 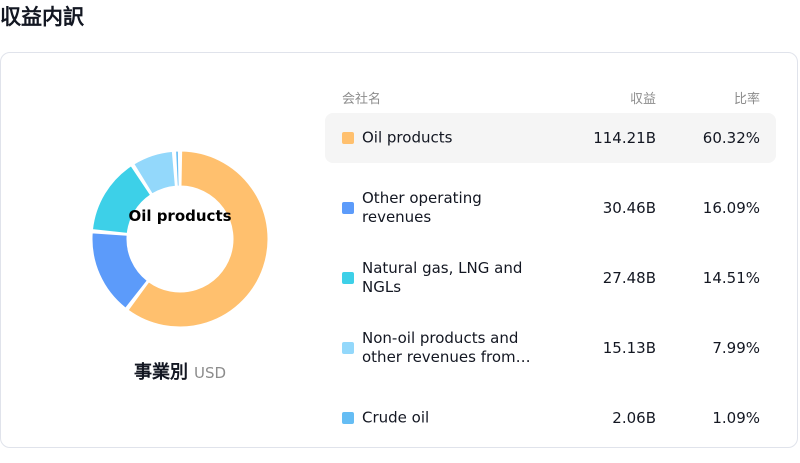 What do you see at coordinates (550, 418) in the screenshot?
I see `table-row: Crude oil 2.06B 1.09%` at bounding box center [550, 418].